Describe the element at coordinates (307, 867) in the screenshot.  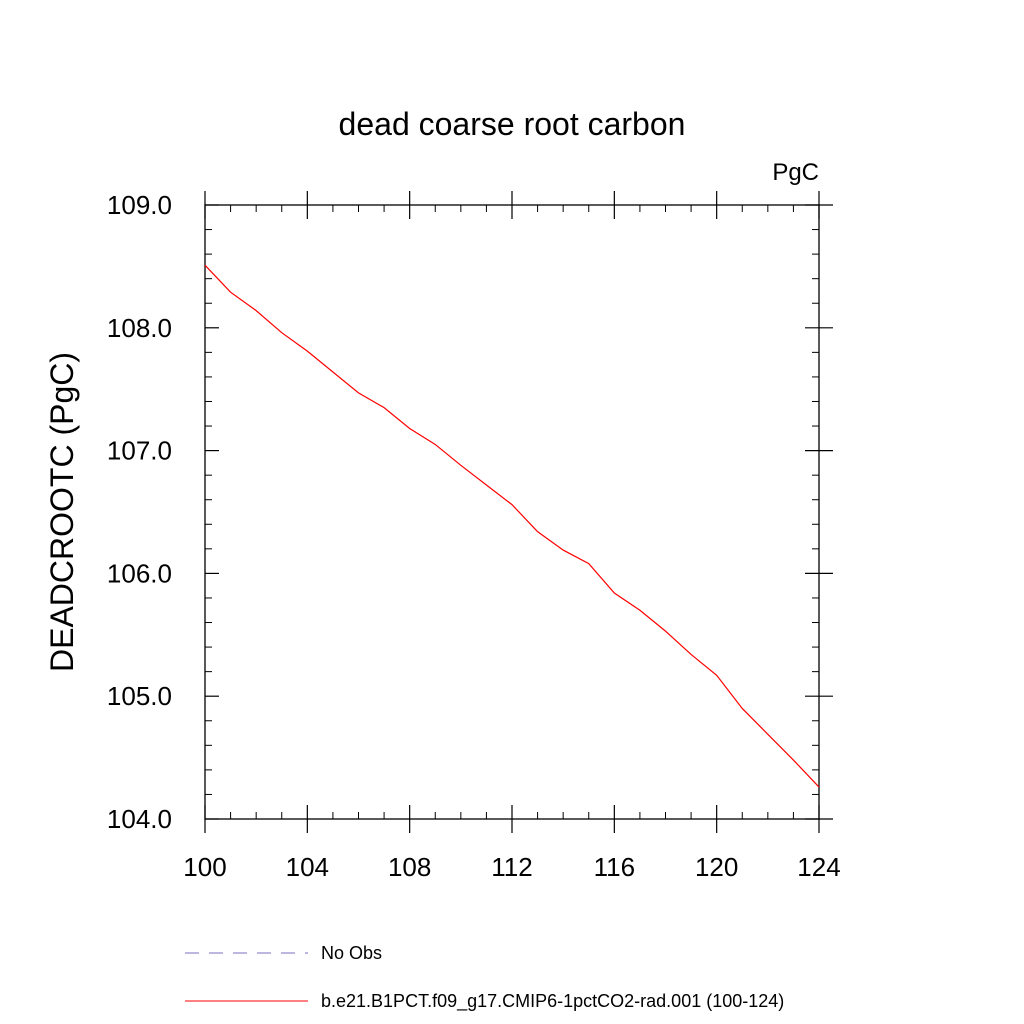
I see `x-tick-label: 104` at that location.